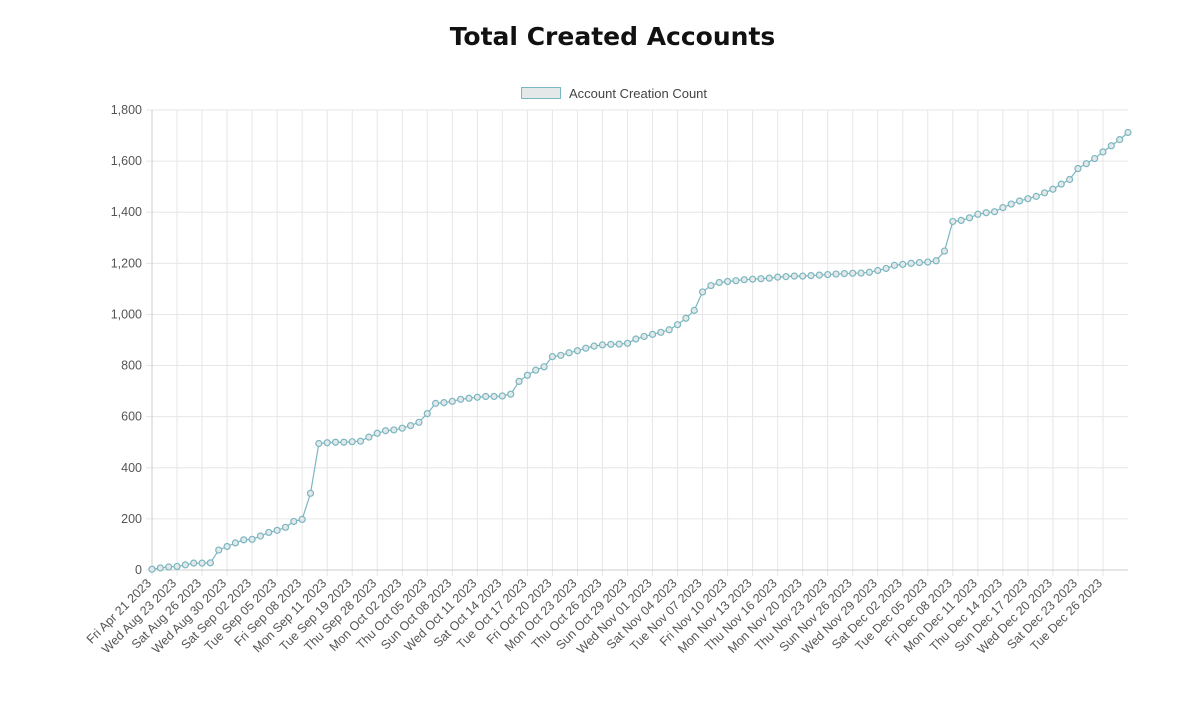 The width and height of the screenshot is (1200, 726). What do you see at coordinates (131, 417) in the screenshot?
I see `y-tick-label: 600` at bounding box center [131, 417].